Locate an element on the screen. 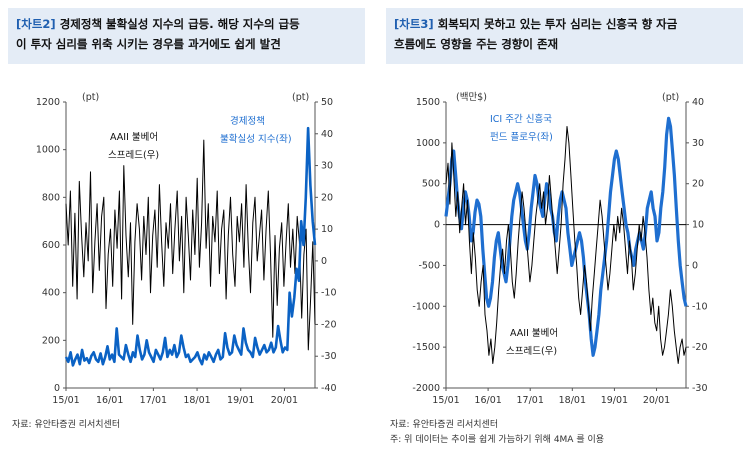 The width and height of the screenshot is (745, 455). left-tick-label: -1500 is located at coordinates (426, 347).